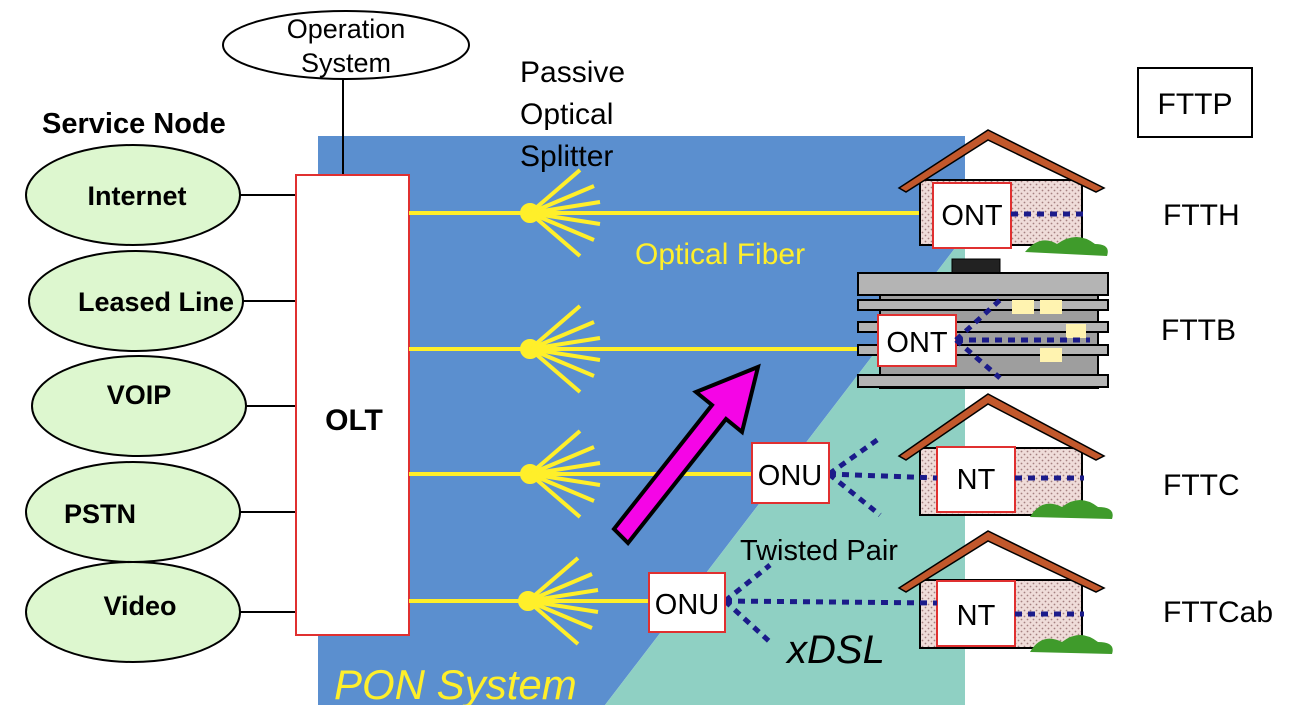 The width and height of the screenshot is (1300, 705). I want to click on ont-box-fttb, so click(917, 340).